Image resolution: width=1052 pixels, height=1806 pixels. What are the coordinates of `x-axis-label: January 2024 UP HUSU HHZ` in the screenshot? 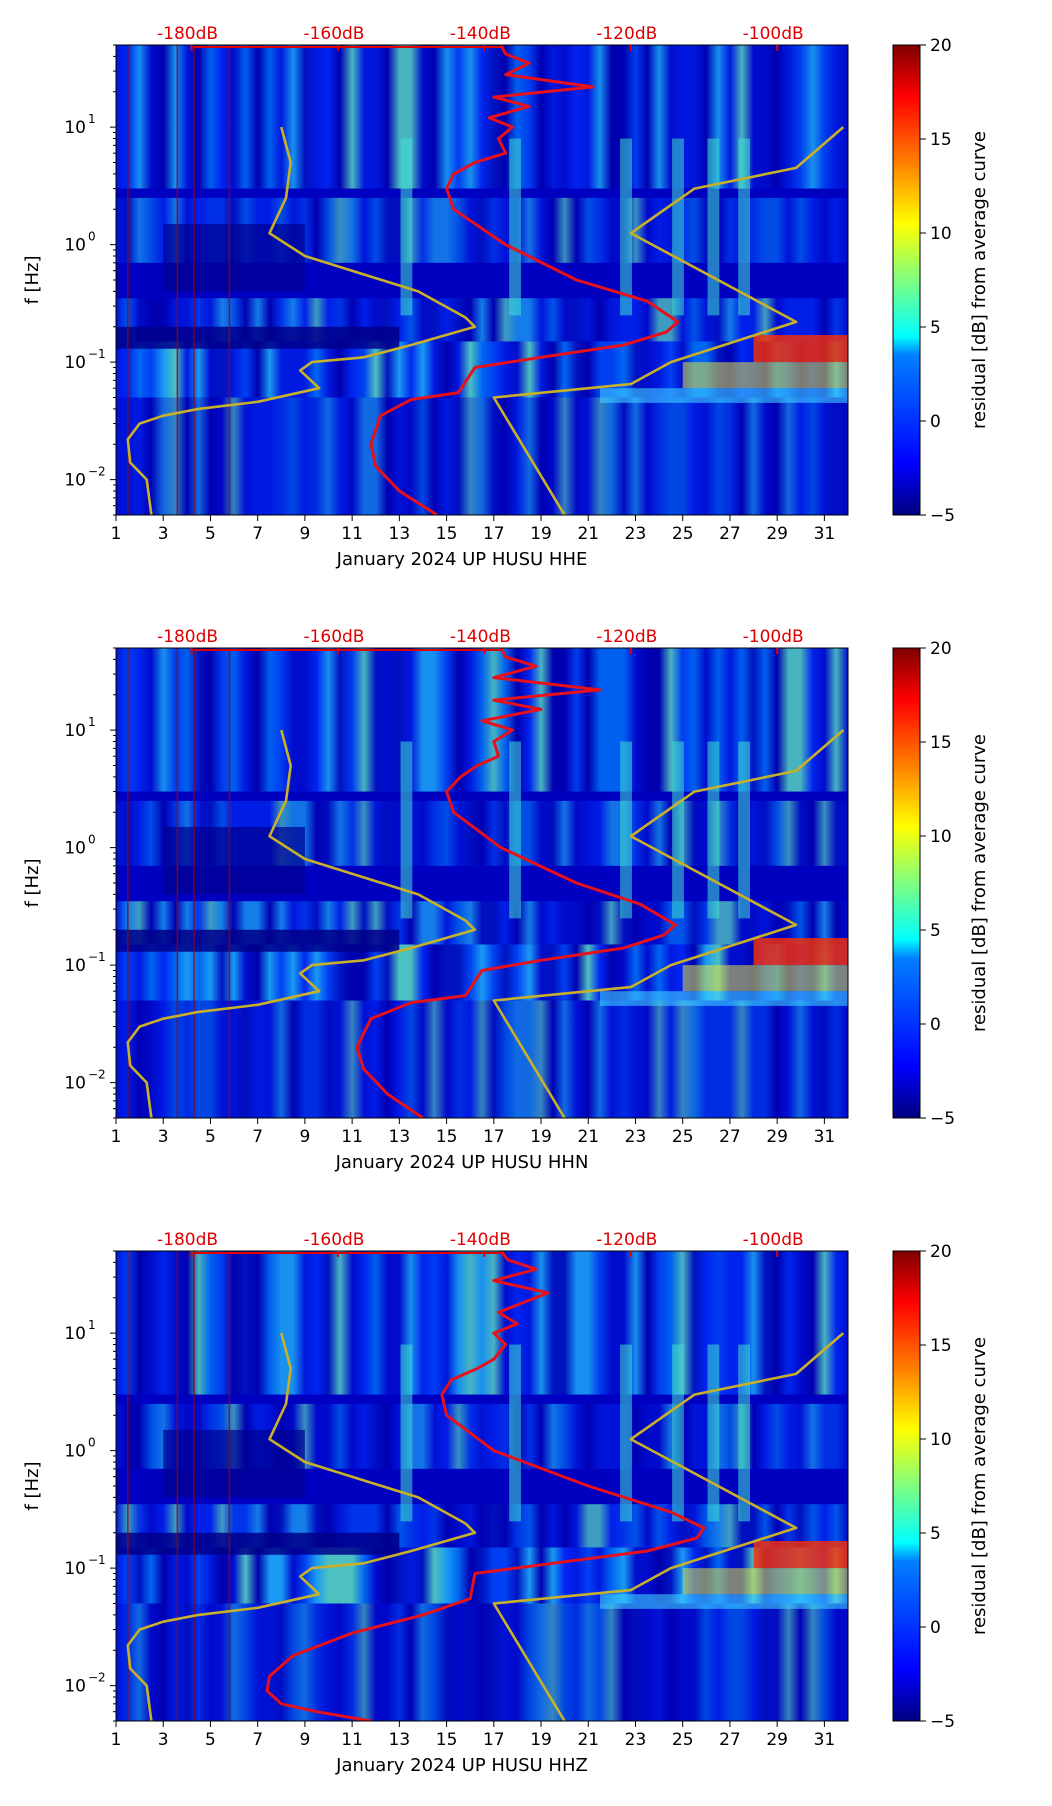 It's located at (461, 1765).